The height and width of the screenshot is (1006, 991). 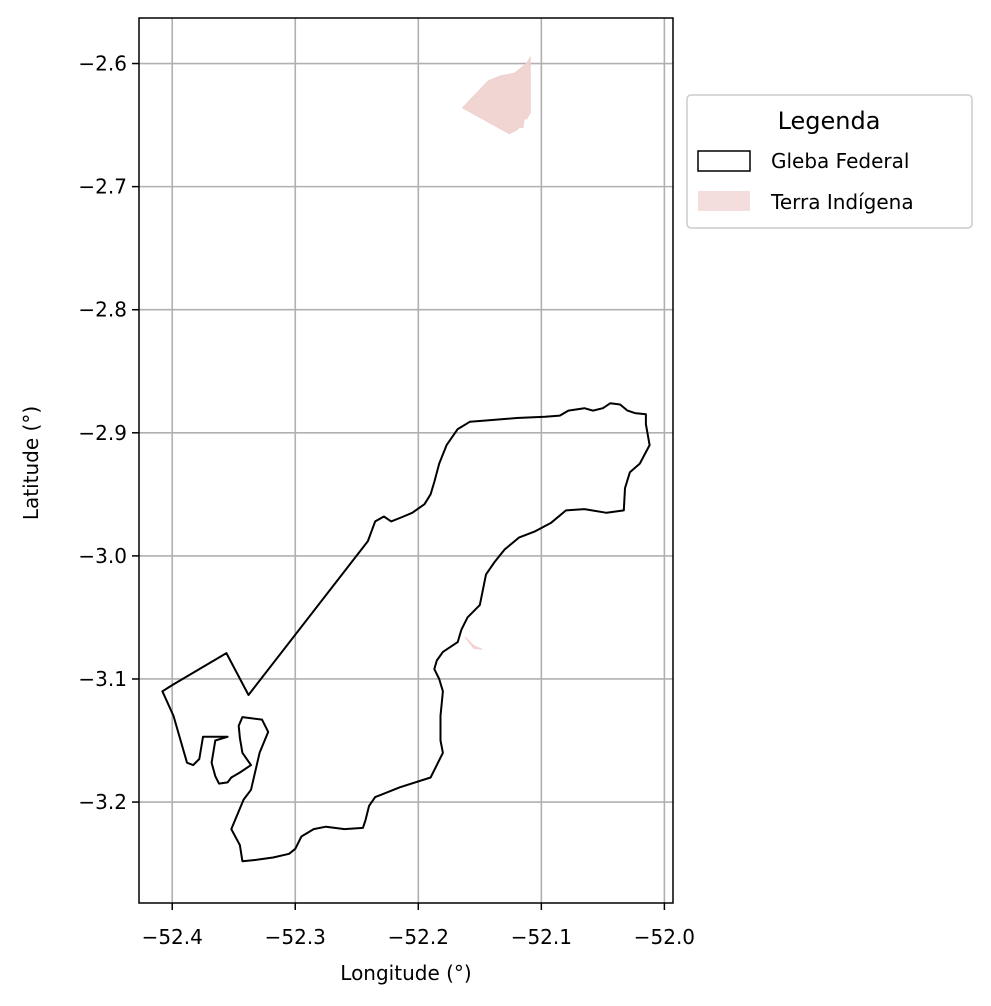 I want to click on x-axis-label: Longitude (°), so click(x=405, y=973).